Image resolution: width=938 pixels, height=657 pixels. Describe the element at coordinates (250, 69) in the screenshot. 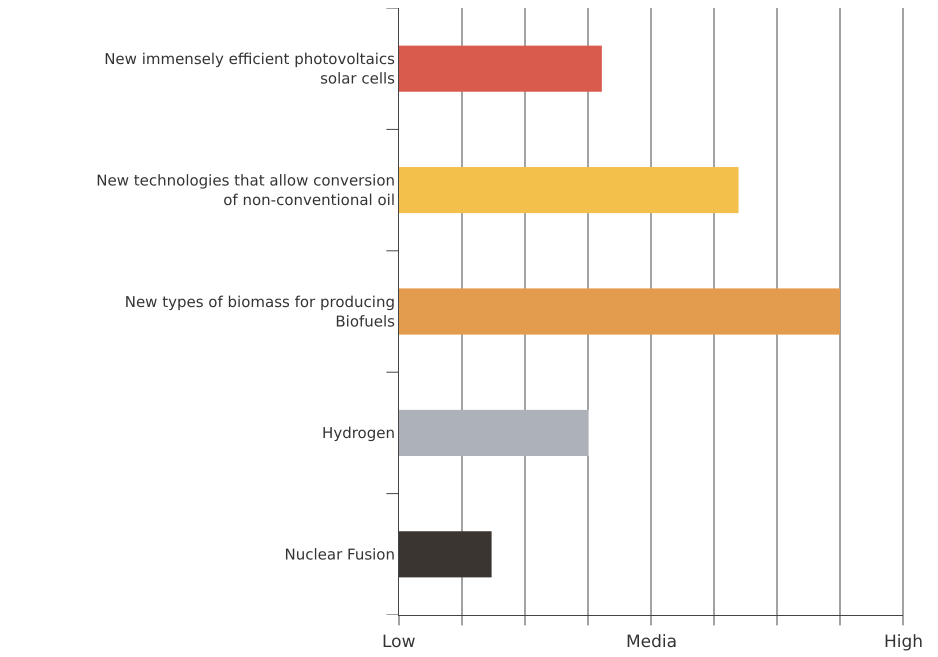

I see `y-tick-label: New immensely efficient photovoltaics solar cells` at that location.